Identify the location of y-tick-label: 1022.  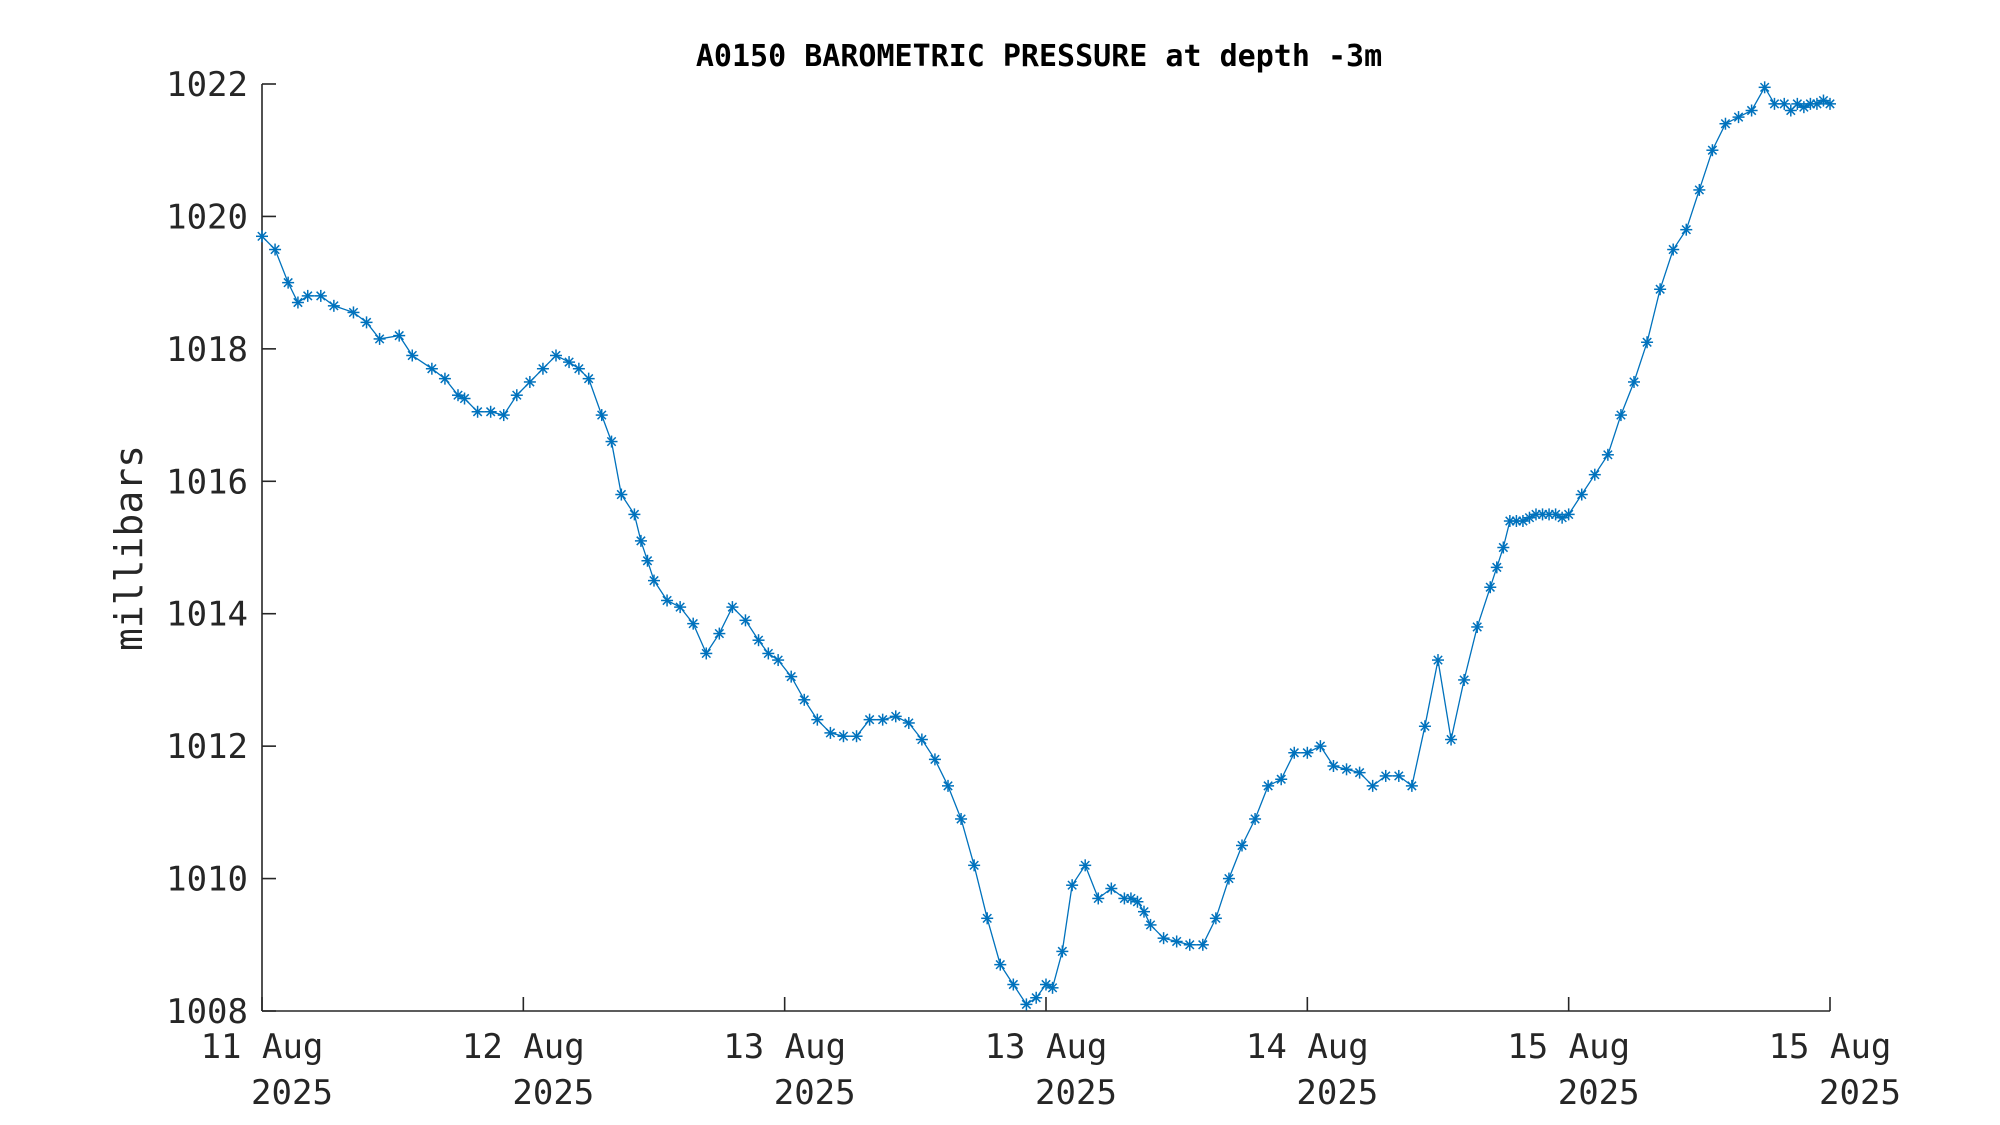
(207, 85).